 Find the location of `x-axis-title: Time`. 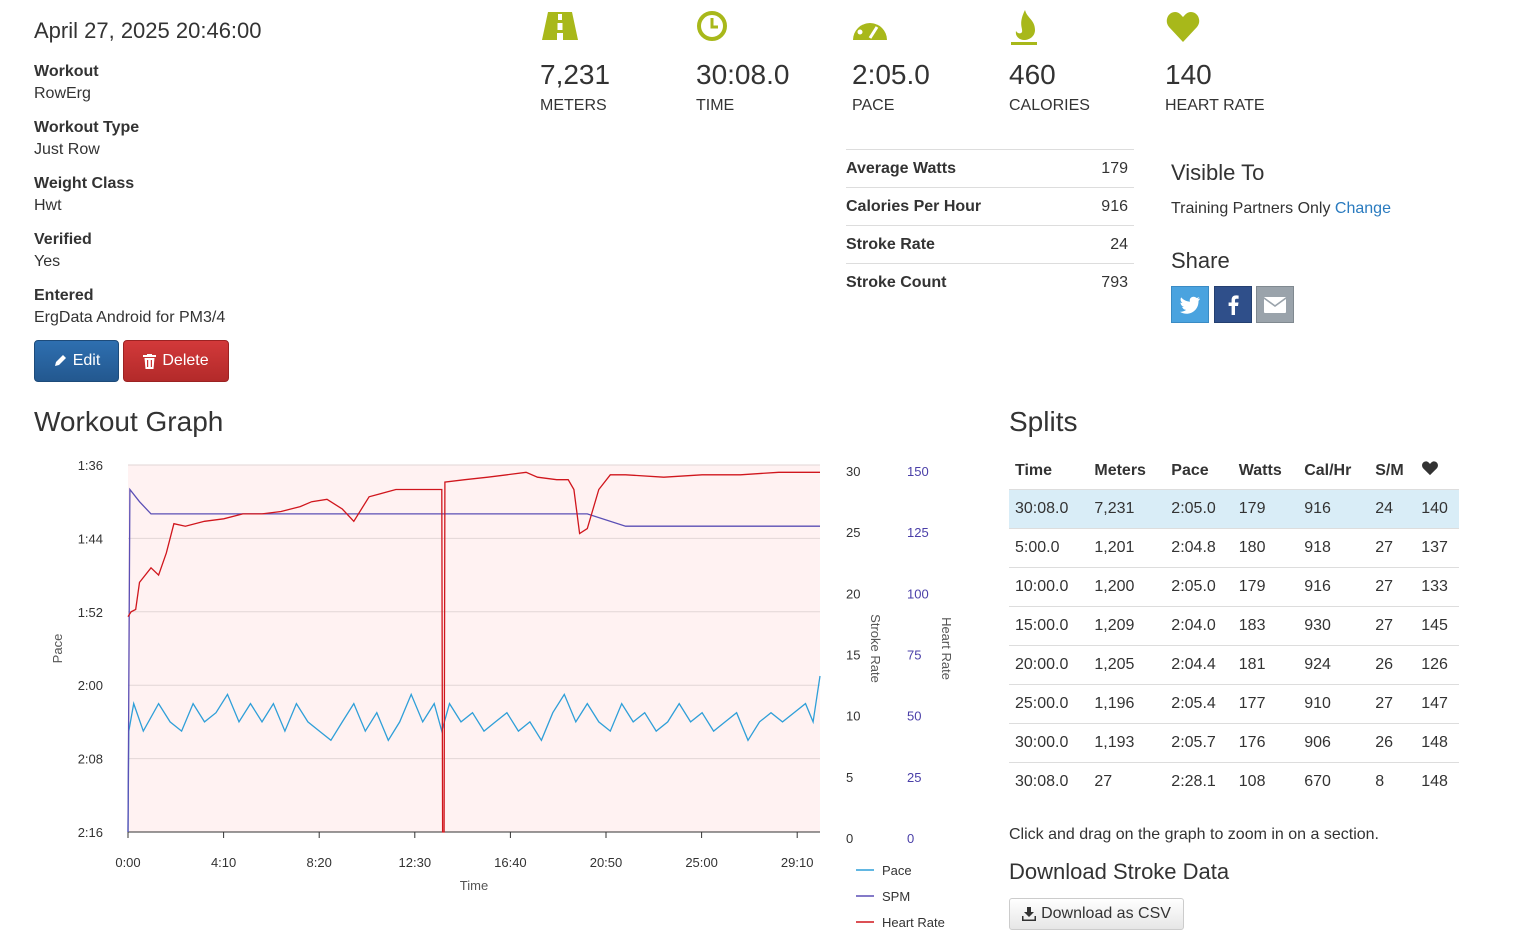

x-axis-title: Time is located at coordinates (474, 885).